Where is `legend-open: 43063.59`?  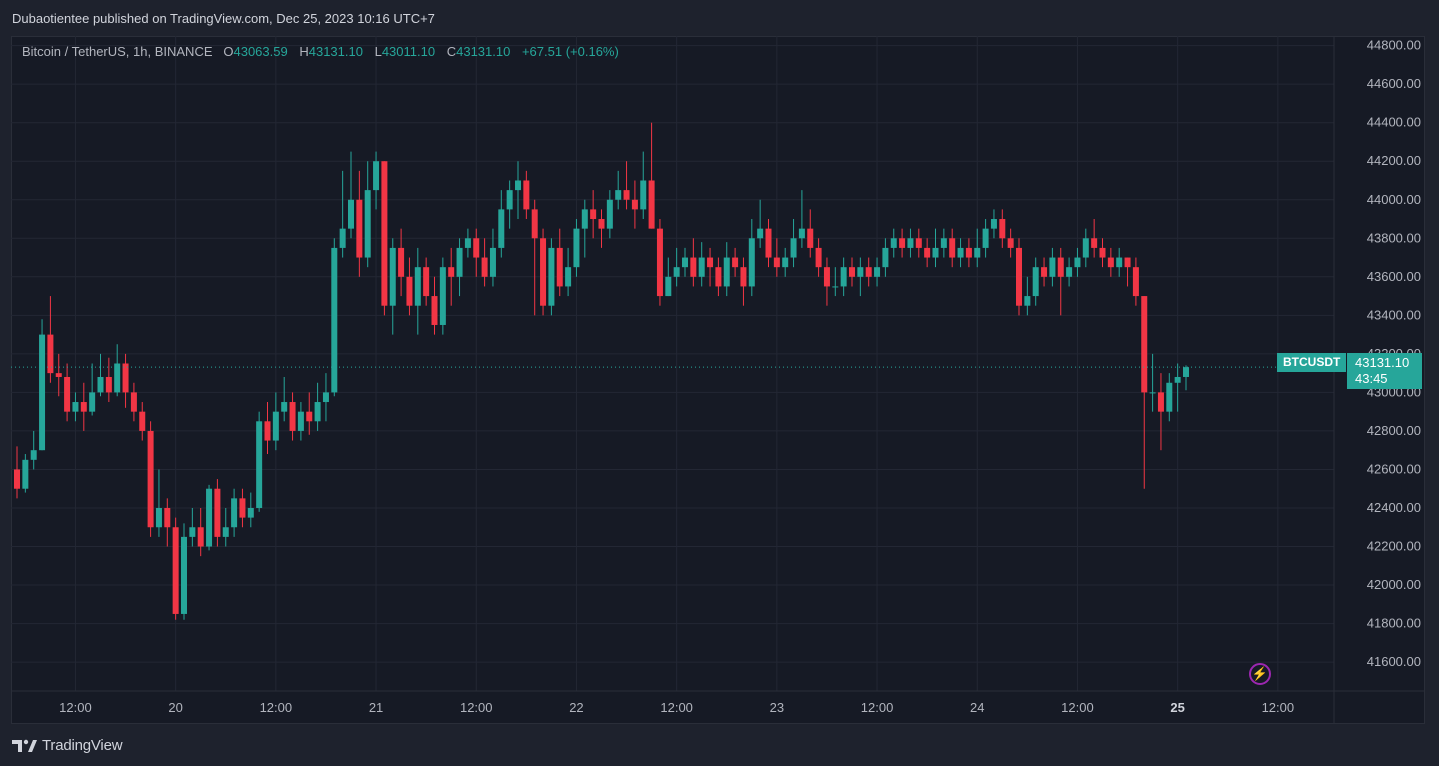
legend-open: 43063.59 is located at coordinates (260, 51).